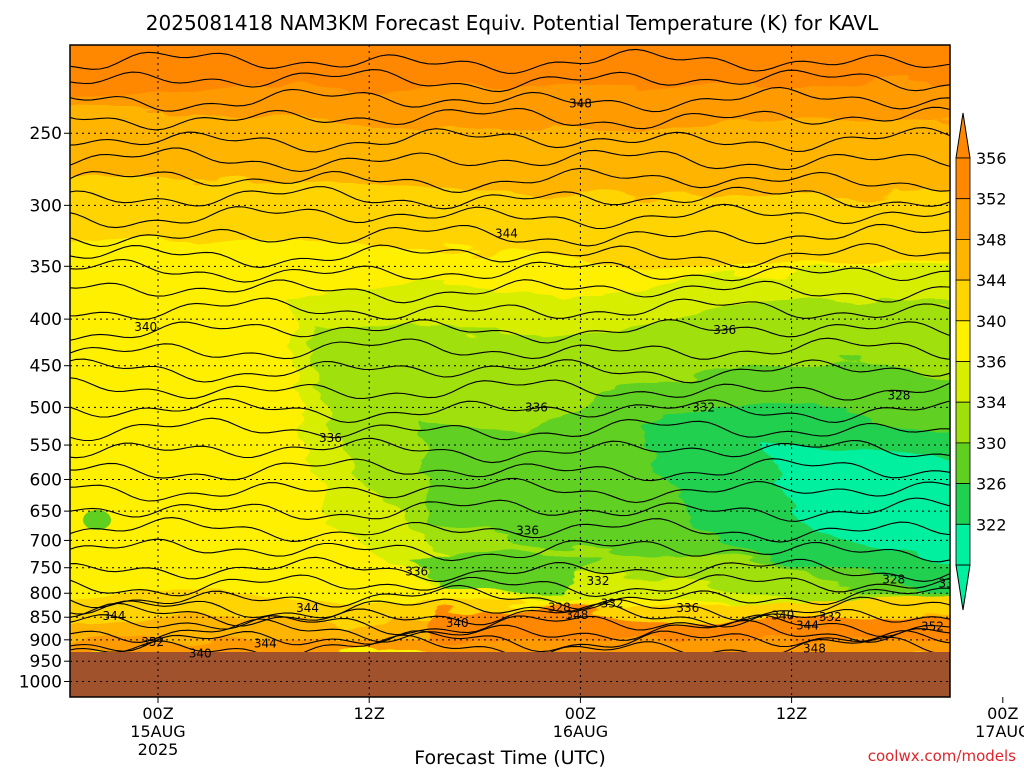  Describe the element at coordinates (991, 402) in the screenshot. I see `colorbar-label: 334` at that location.